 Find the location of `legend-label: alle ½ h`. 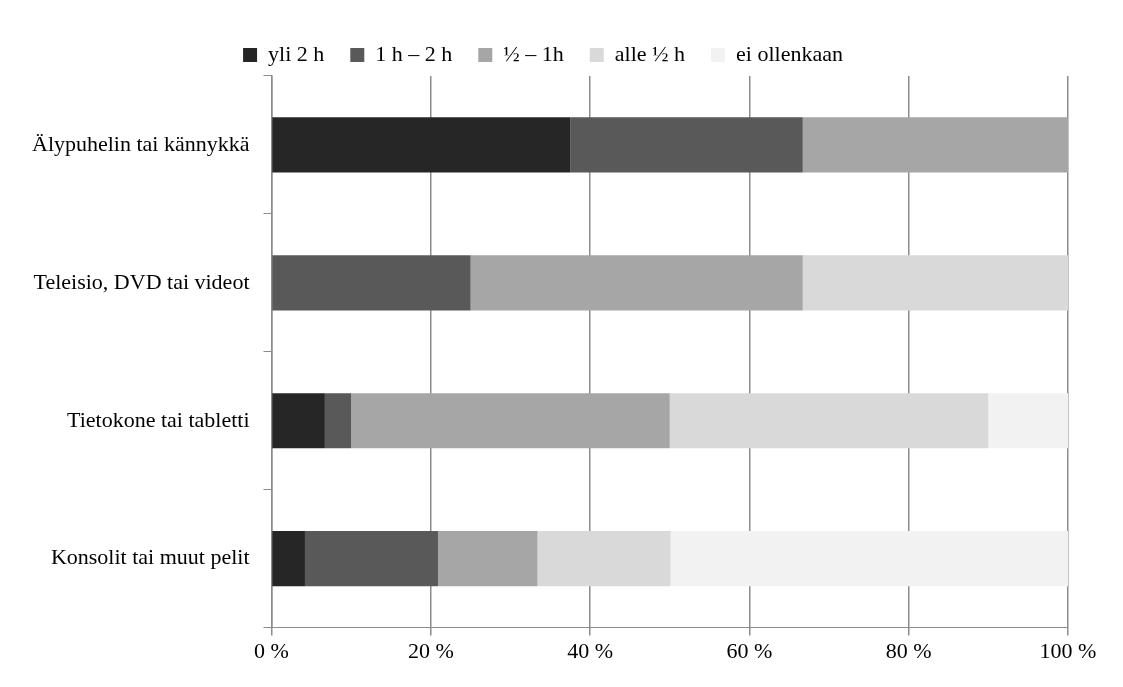

legend-label: alle ½ h is located at coordinates (650, 53).